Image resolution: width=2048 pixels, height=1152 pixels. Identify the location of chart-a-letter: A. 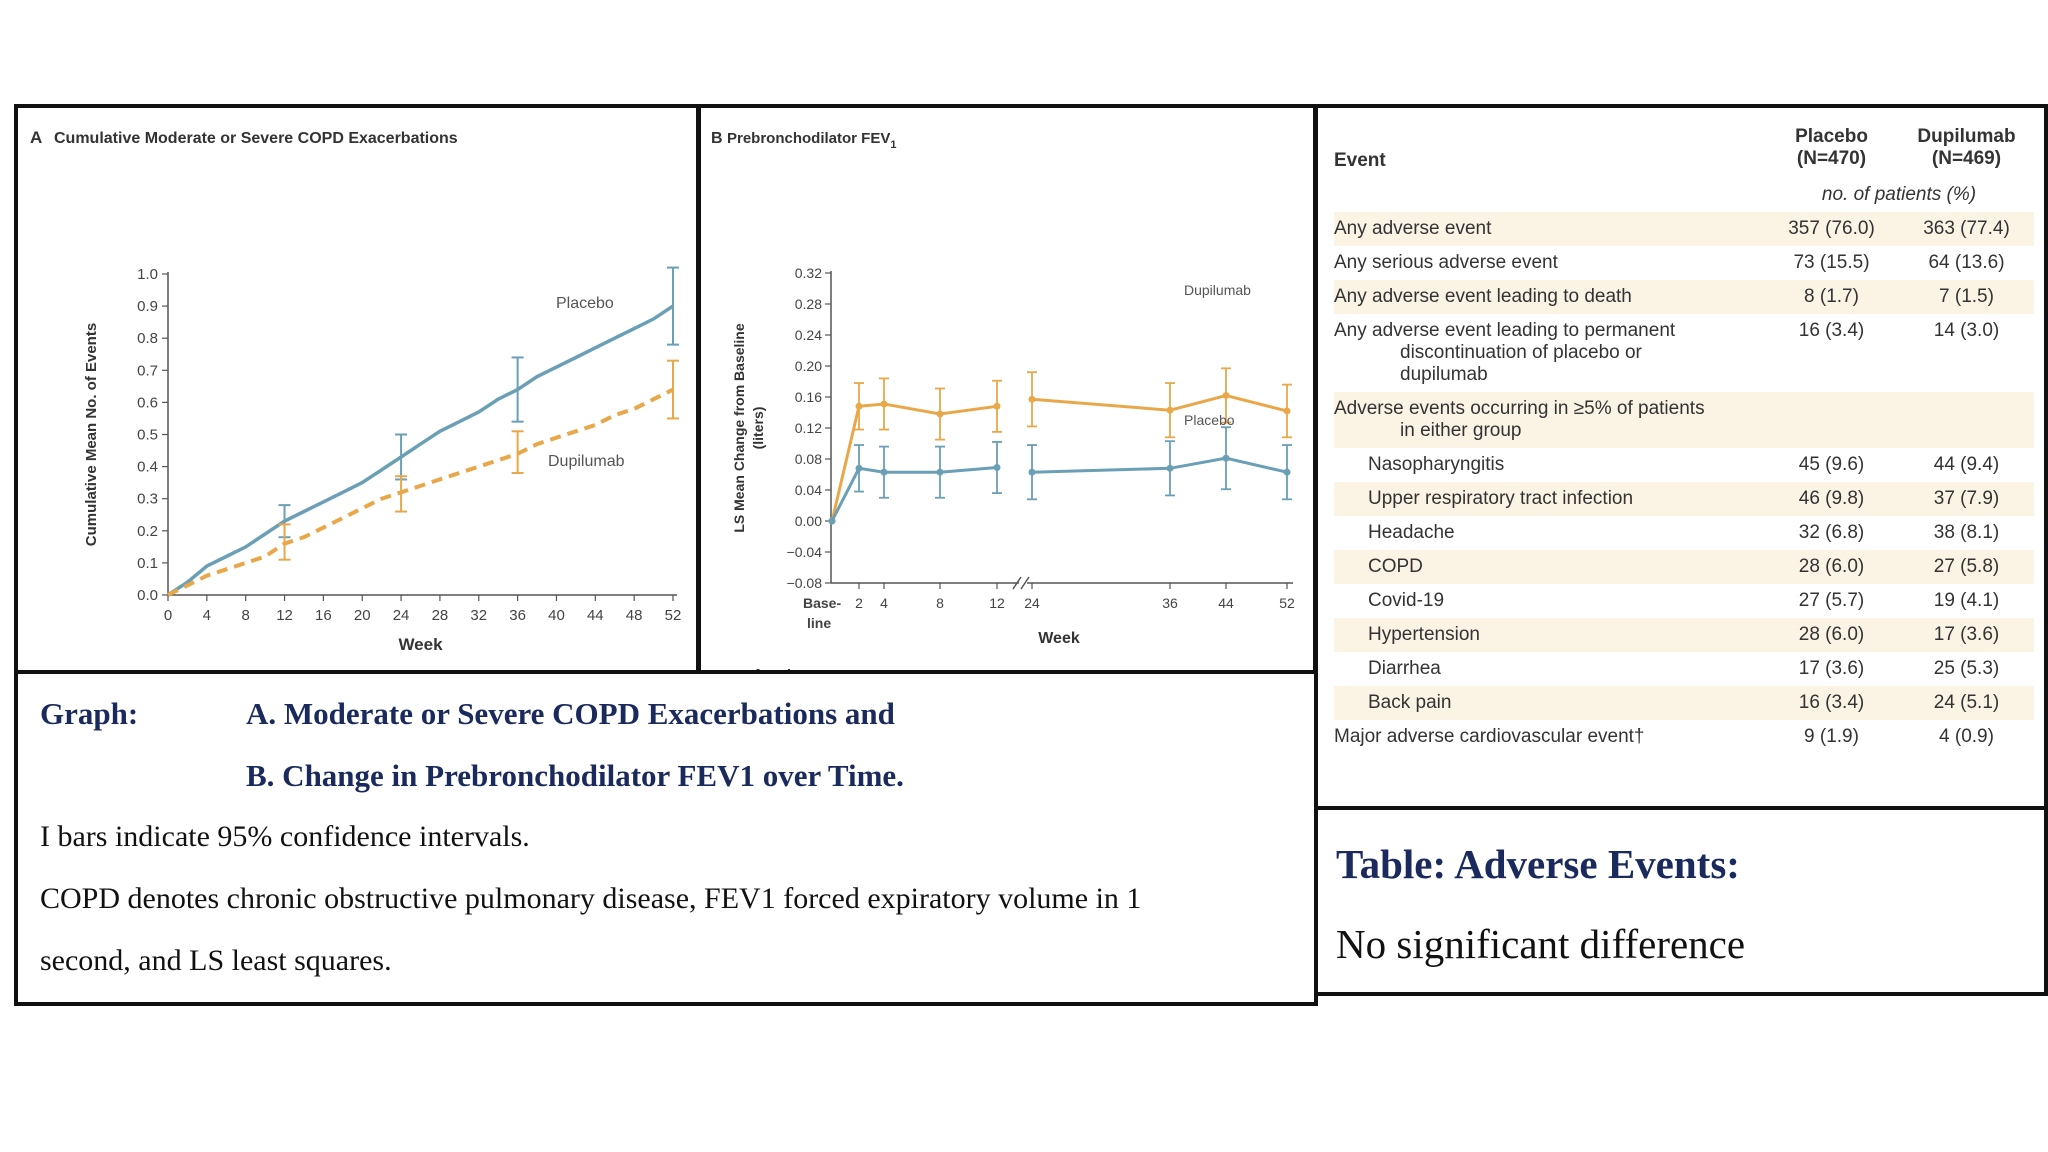
(36, 137).